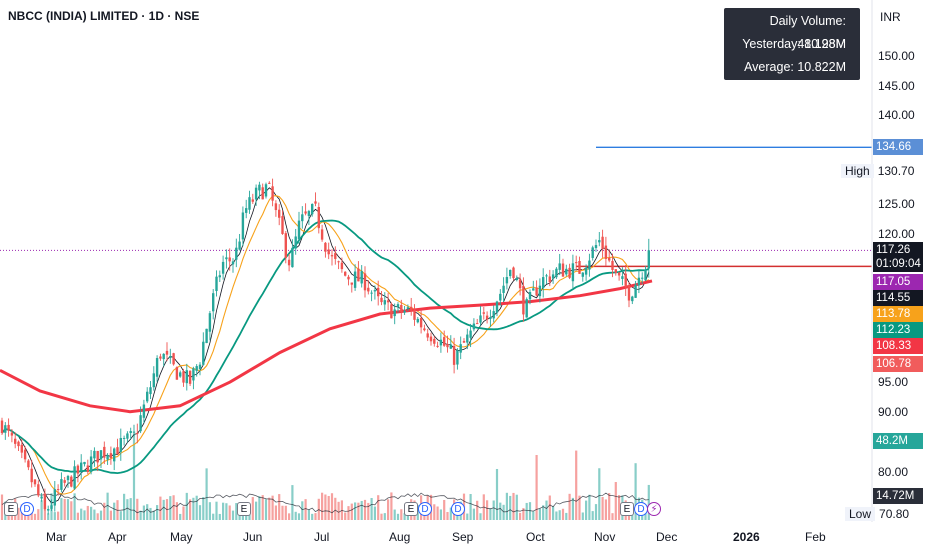 Image resolution: width=932 pixels, height=550 pixels. Describe the element at coordinates (898, 346) in the screenshot. I see `ma-red-tag: 108.33` at that location.